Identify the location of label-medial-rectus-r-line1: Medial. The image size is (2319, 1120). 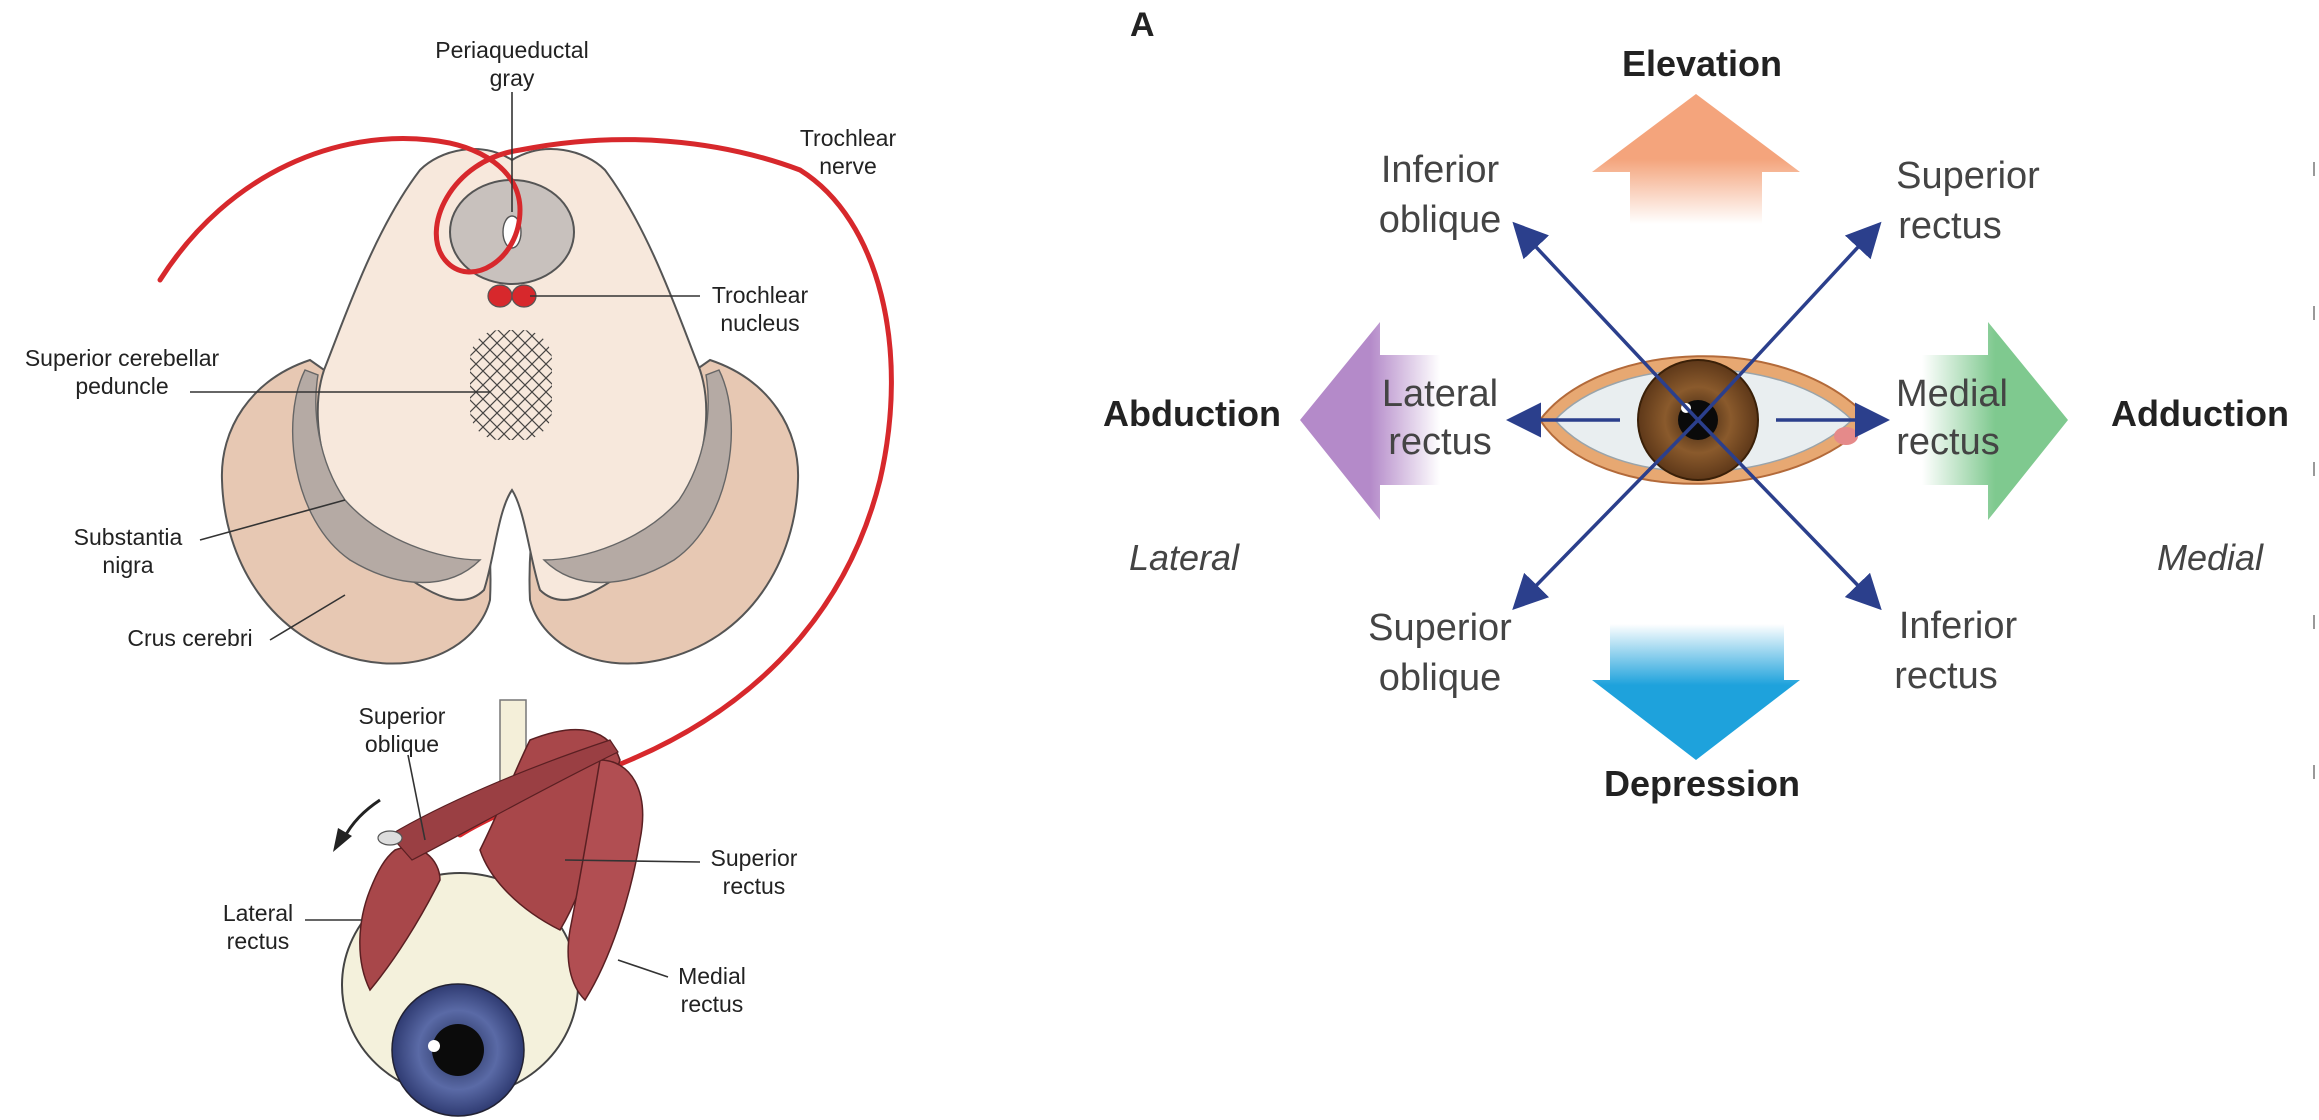
(1952, 394).